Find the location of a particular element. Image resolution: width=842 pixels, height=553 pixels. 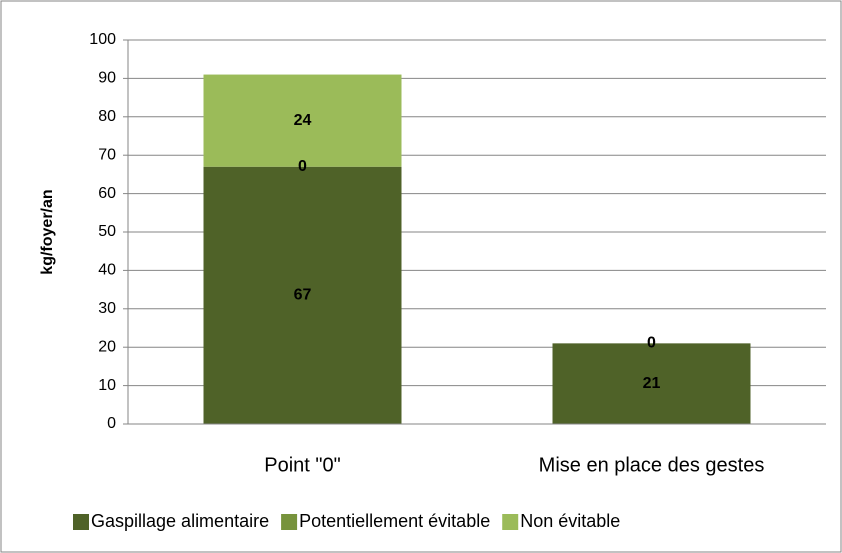

y-tick-label: 0 is located at coordinates (111, 423).